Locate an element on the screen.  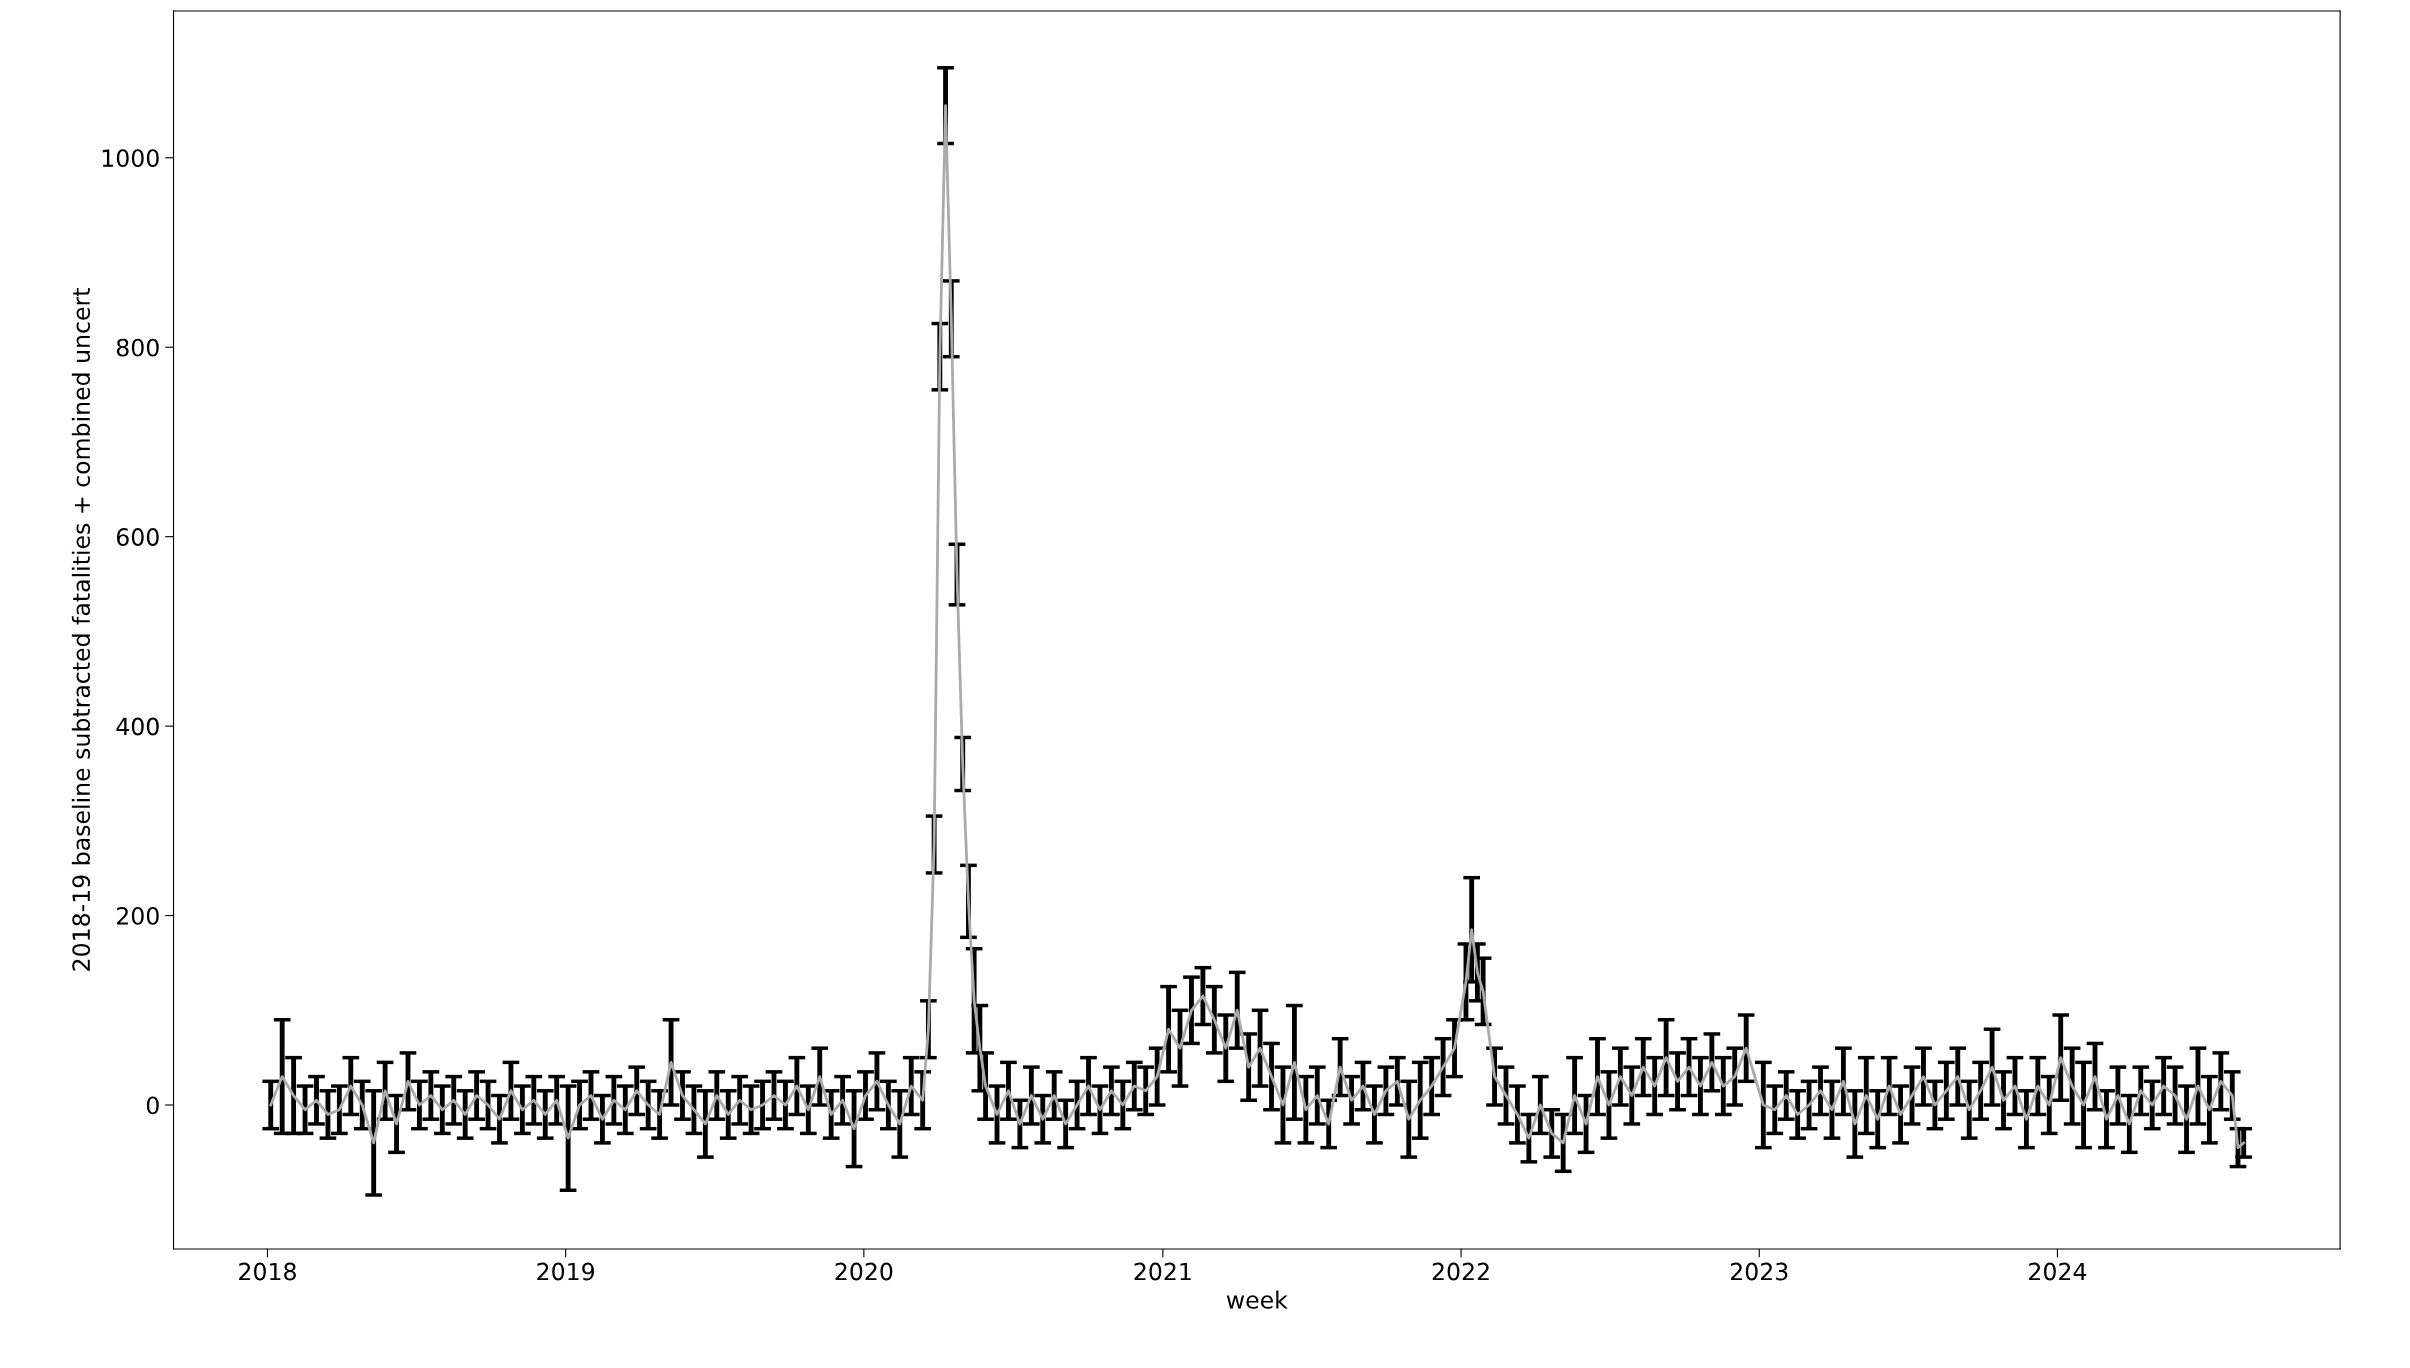
y-tick-label: 0 is located at coordinates (152, 1105).